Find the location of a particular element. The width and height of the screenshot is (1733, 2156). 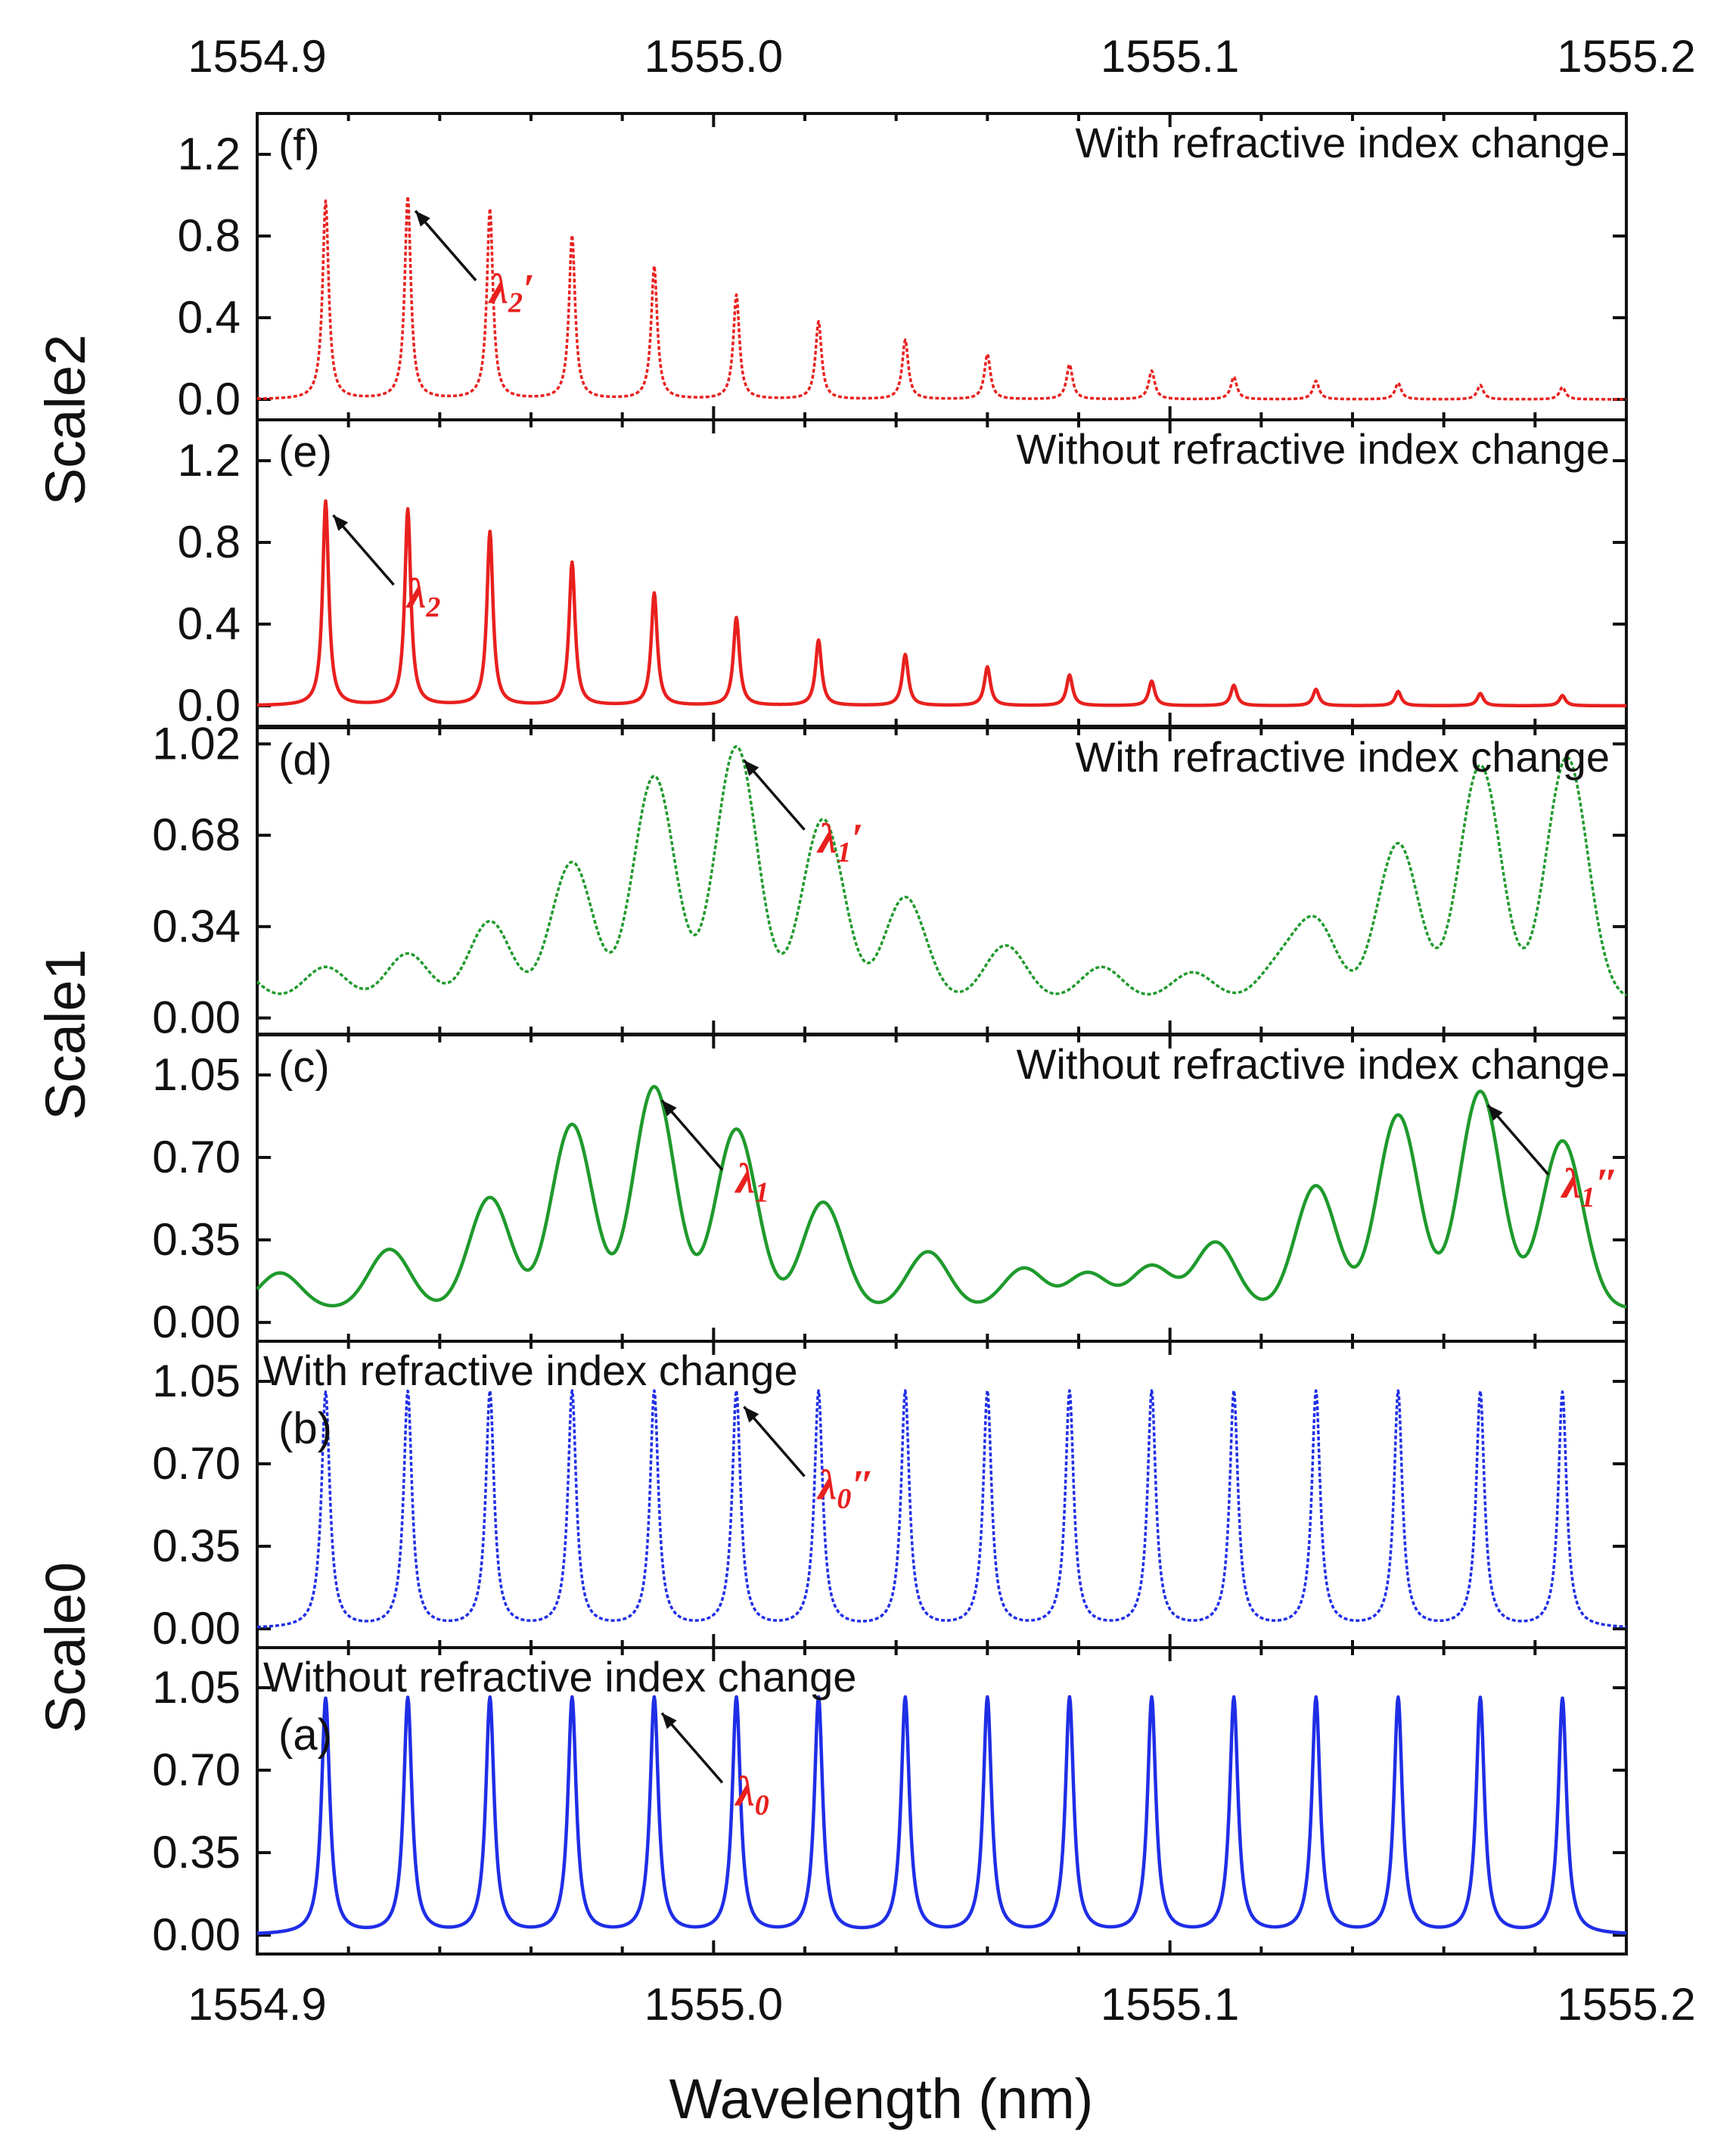

panel-label-b: (b) is located at coordinates (305, 1428).